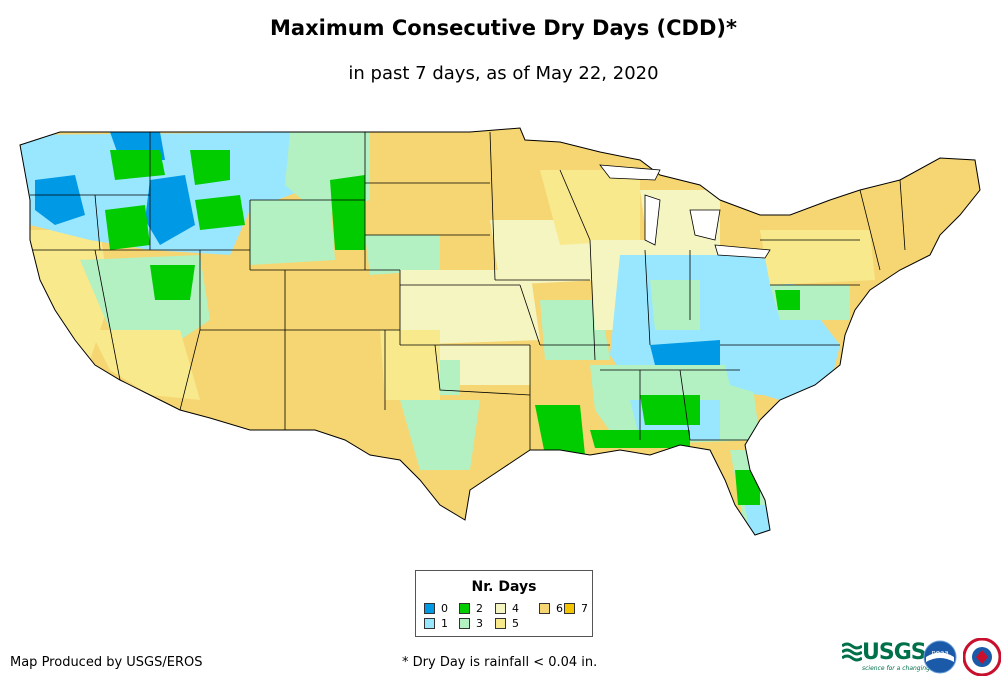  Describe the element at coordinates (106, 662) in the screenshot. I see `producer-credit: Map Produced by USGS/EROS` at that location.